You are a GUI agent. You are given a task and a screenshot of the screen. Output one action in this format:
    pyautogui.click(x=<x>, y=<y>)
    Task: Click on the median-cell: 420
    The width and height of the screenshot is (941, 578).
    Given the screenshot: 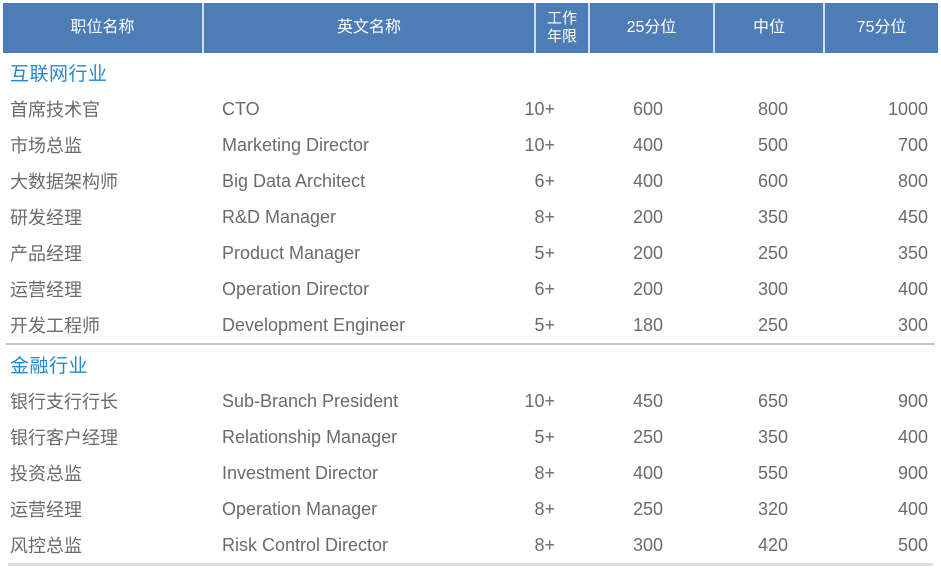 What is the action you would take?
    pyautogui.click(x=772, y=544)
    